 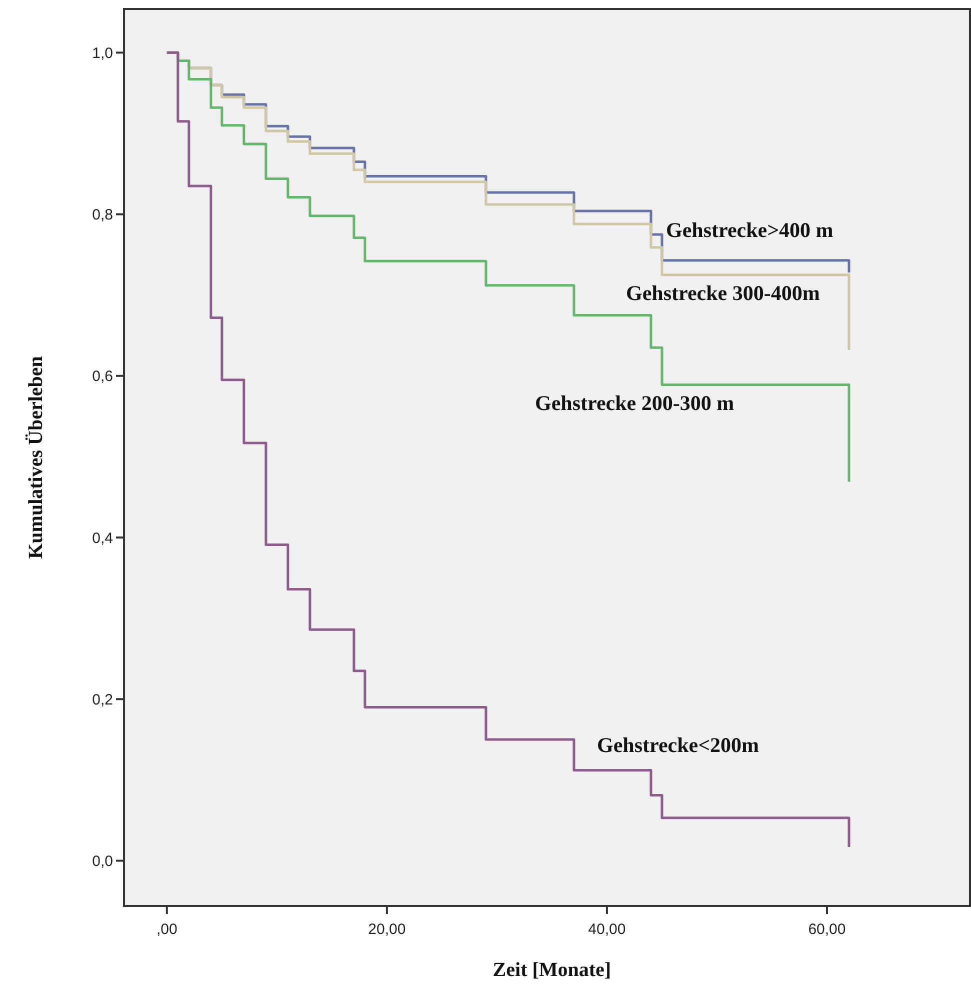 What do you see at coordinates (387, 929) in the screenshot?
I see `x-tick-label: 20,00` at bounding box center [387, 929].